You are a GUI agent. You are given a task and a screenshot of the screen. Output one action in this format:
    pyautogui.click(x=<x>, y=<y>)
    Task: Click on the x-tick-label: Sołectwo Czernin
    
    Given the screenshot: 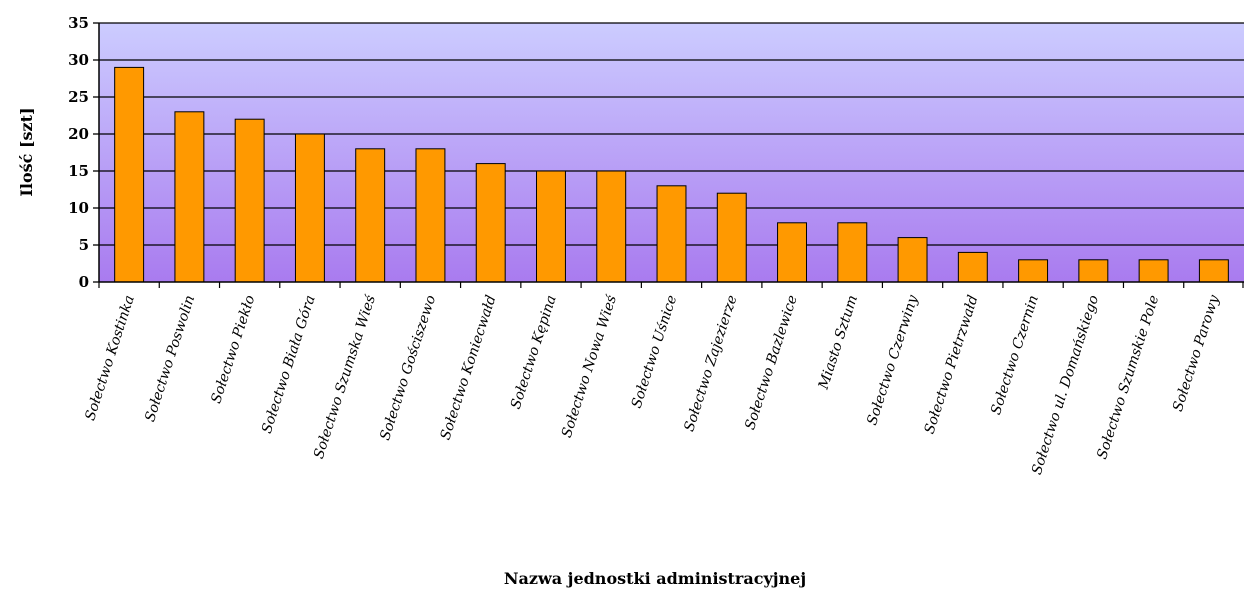 What is the action you would take?
    pyautogui.click(x=1015, y=355)
    